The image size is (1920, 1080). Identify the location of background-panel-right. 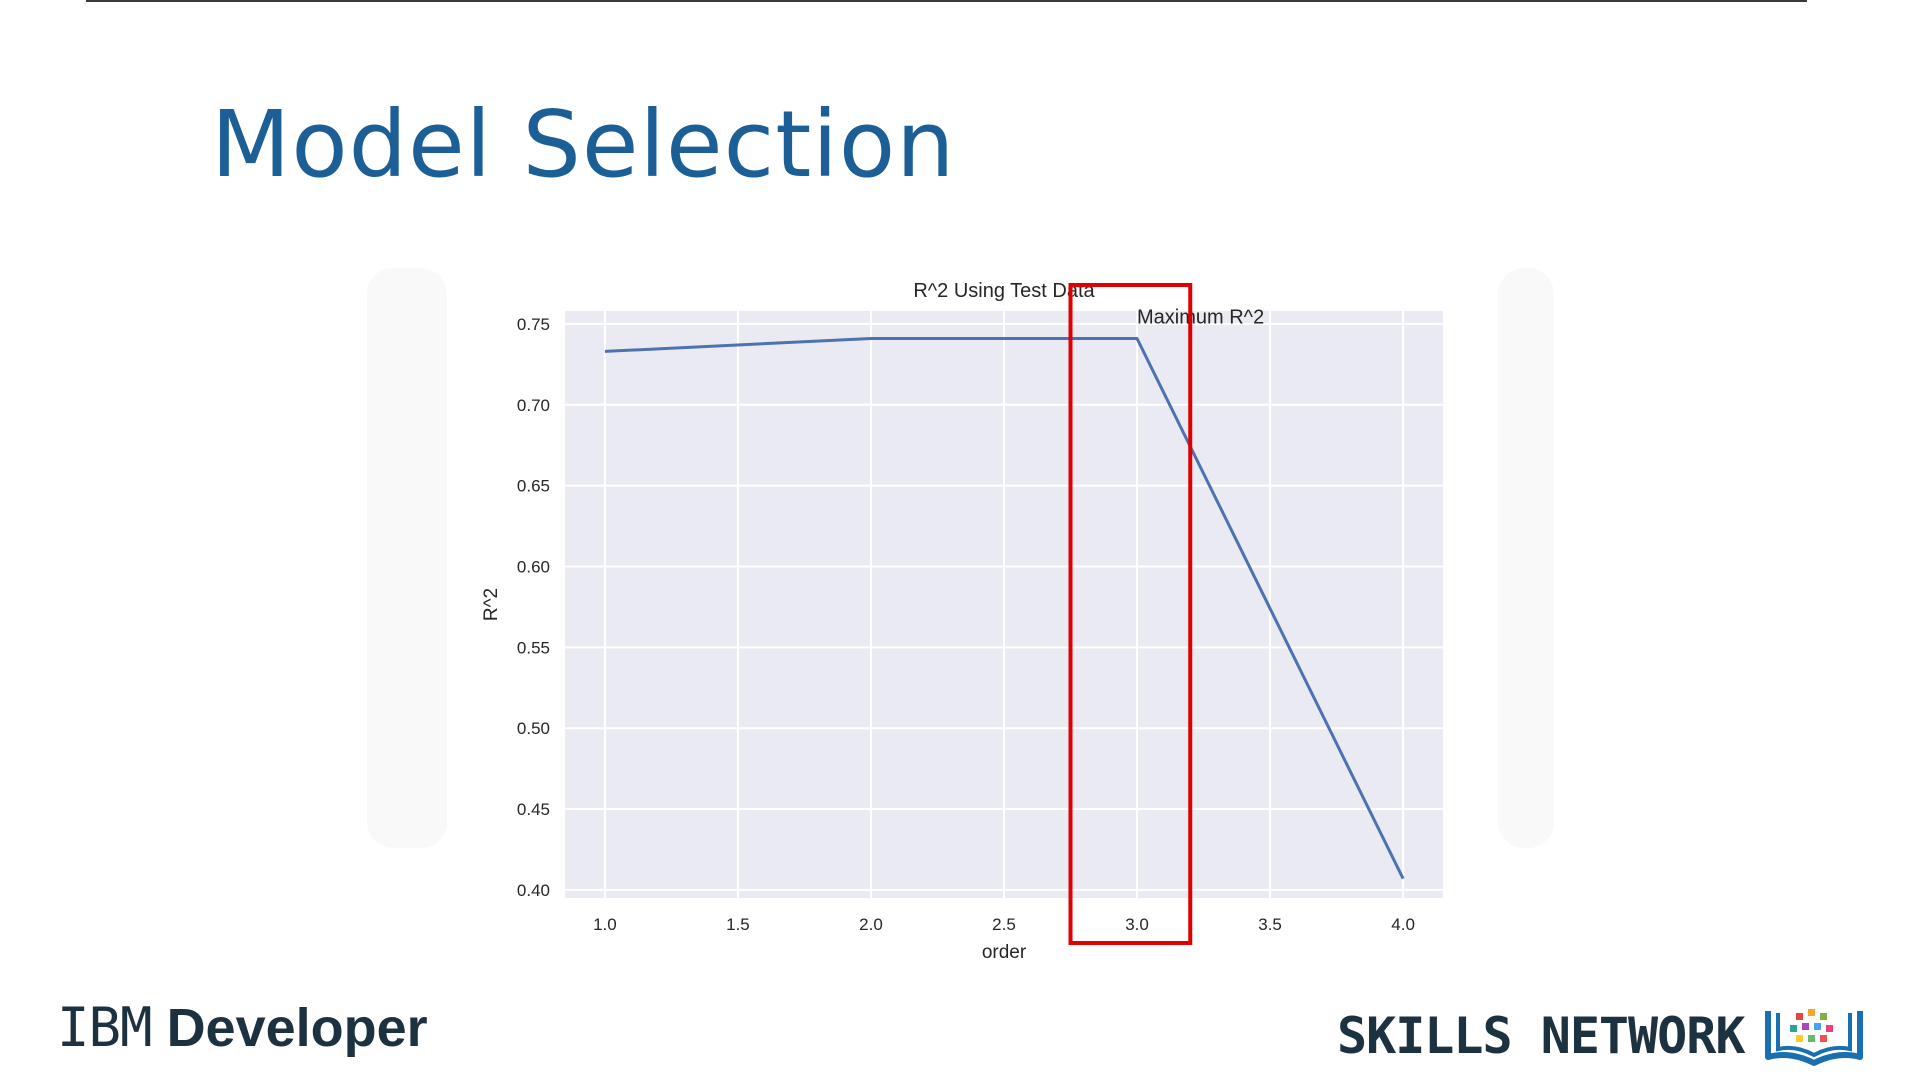
(1526, 558).